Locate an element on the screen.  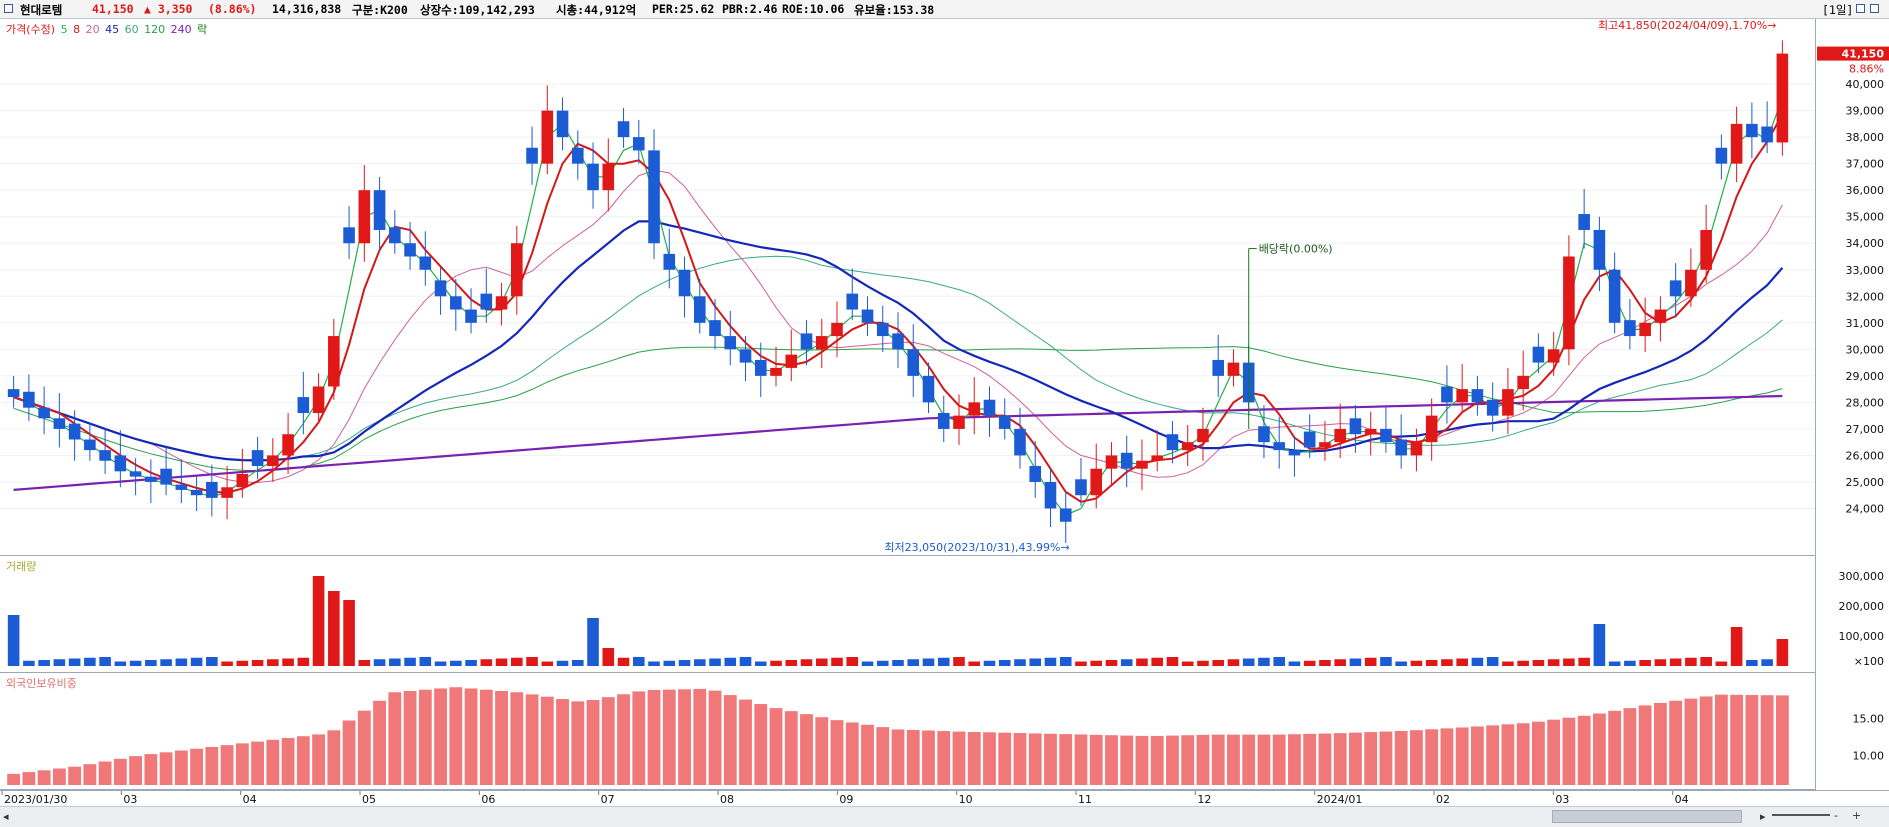
price-tick: 39,000 is located at coordinates (1865, 111).